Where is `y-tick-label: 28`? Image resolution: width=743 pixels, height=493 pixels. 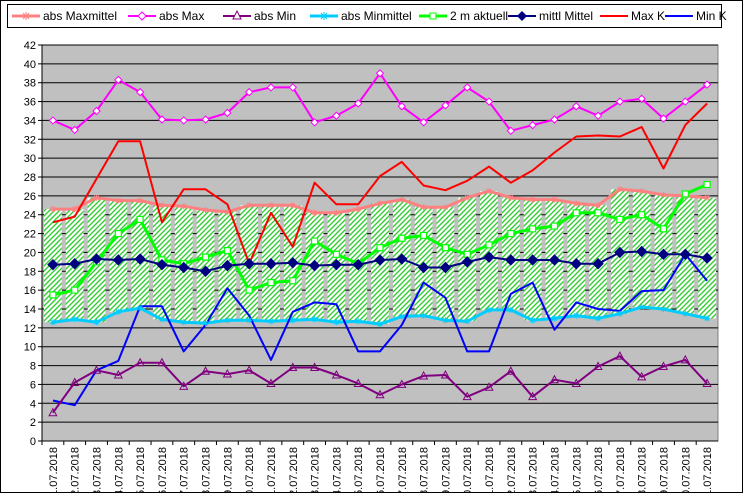 y-tick-label: 28 is located at coordinates (30, 178).